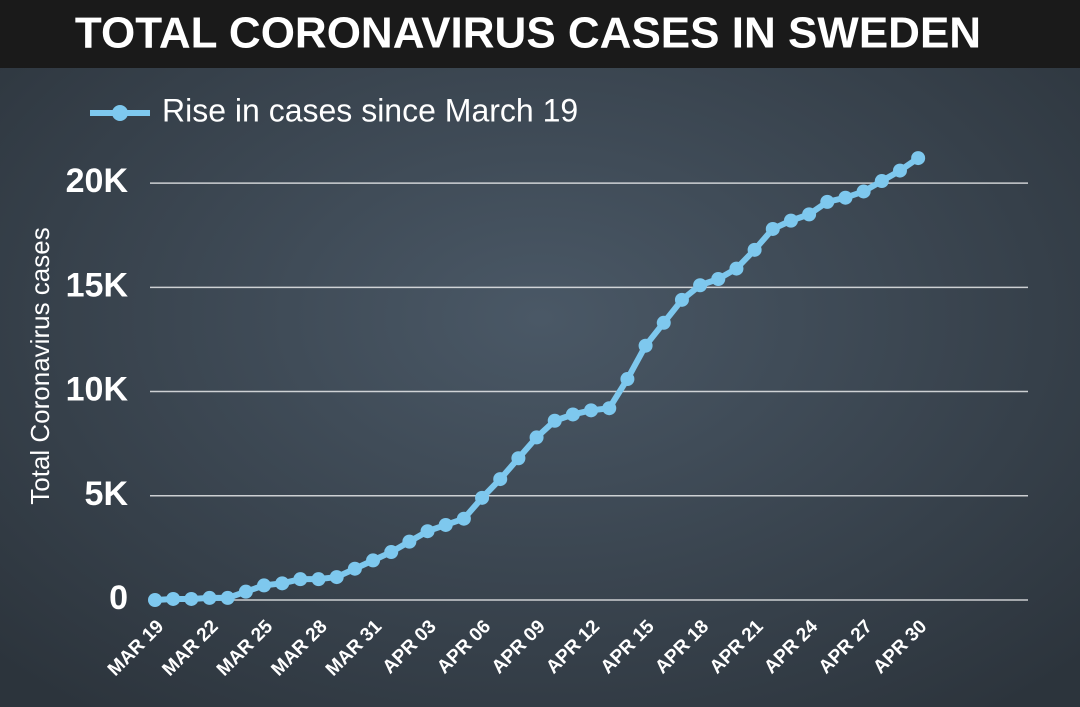 The width and height of the screenshot is (1080, 707). Describe the element at coordinates (370, 110) in the screenshot. I see `legend-label: Rise in cases since March 19` at that location.